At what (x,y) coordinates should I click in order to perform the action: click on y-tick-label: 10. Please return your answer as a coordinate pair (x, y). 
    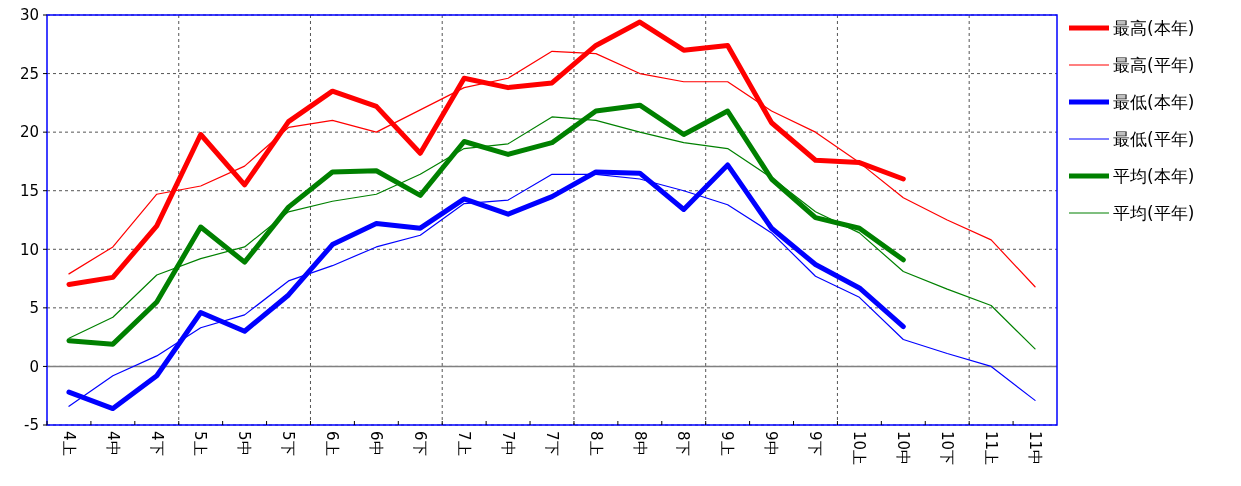
    Looking at the image, I should click on (29, 249).